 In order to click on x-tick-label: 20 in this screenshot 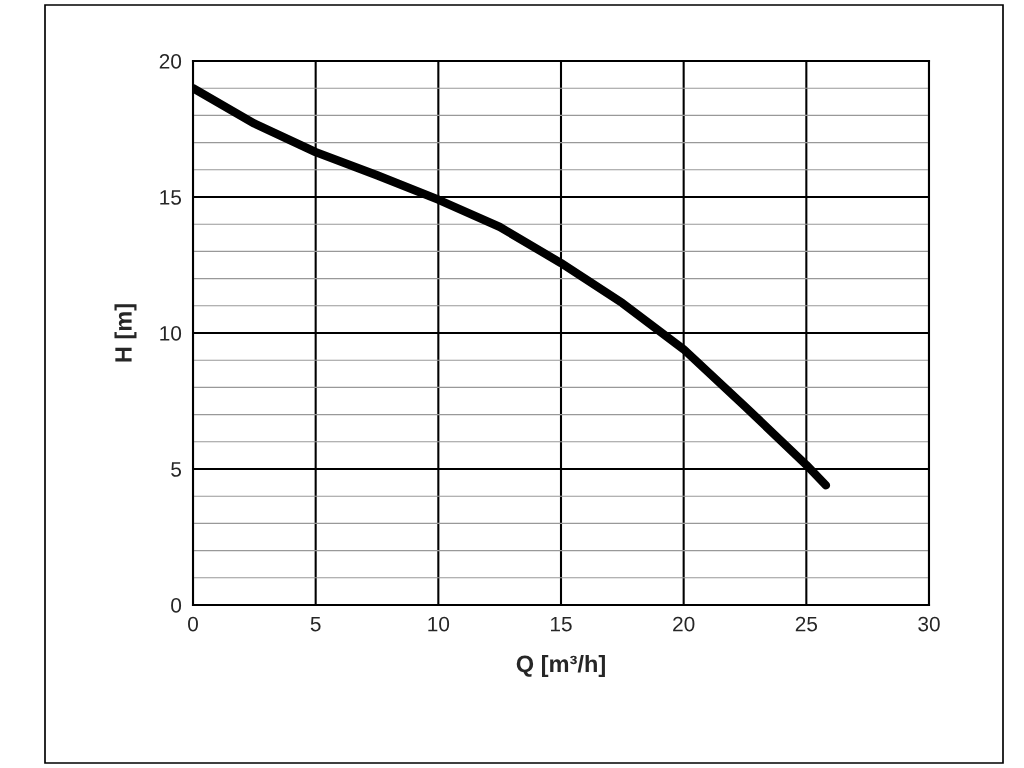, I will do `click(684, 624)`.